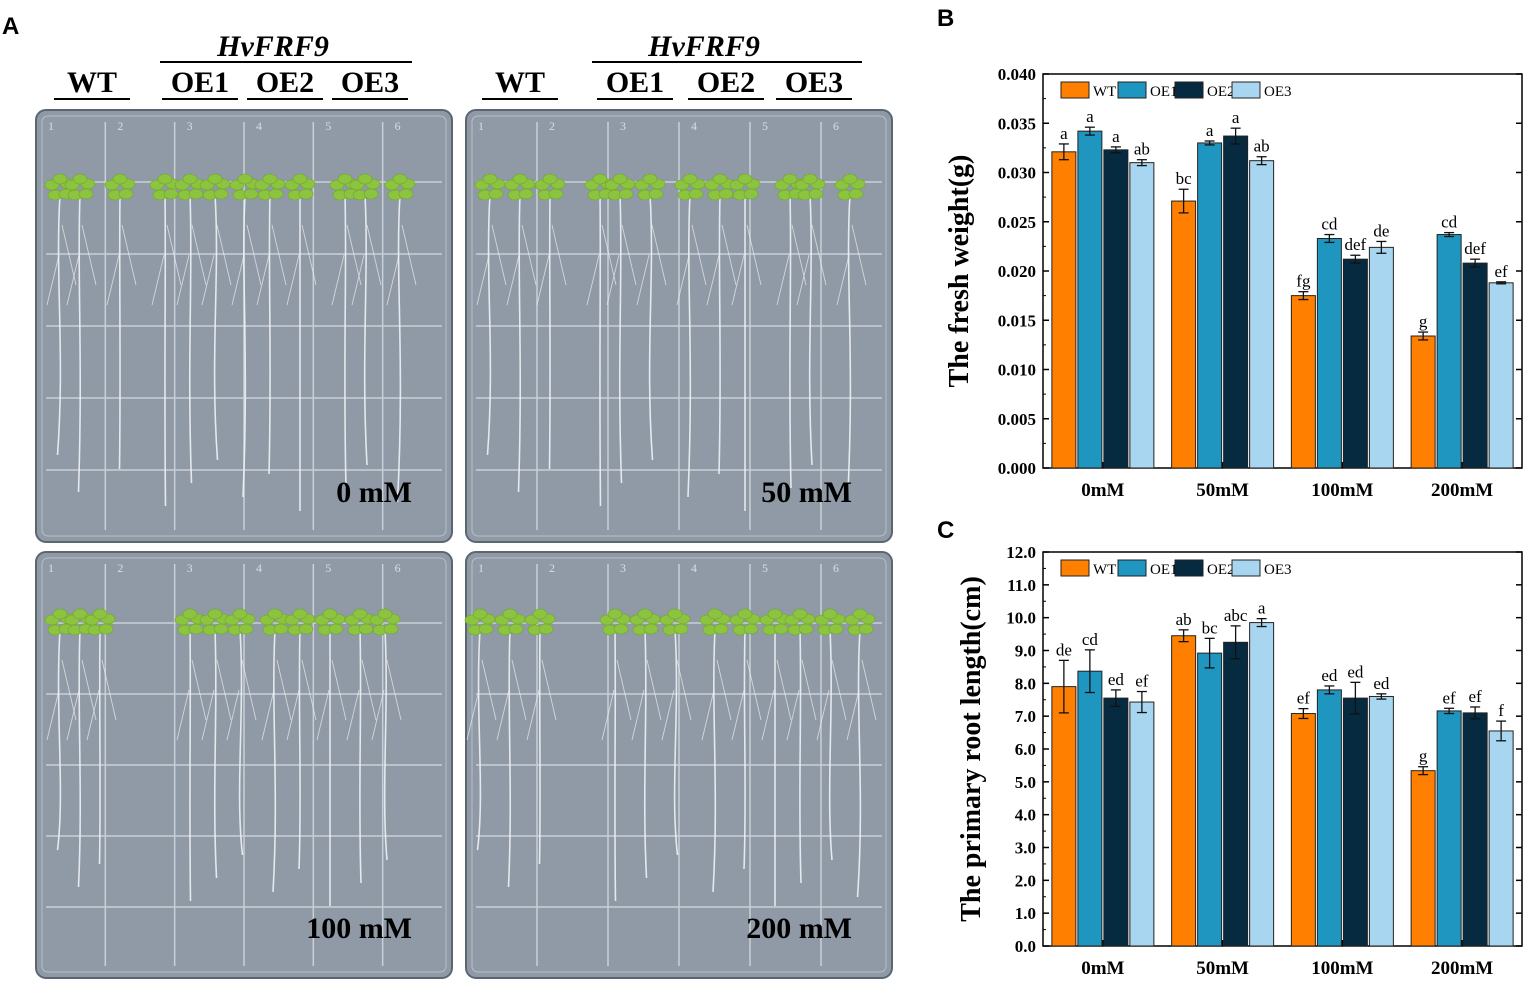  What do you see at coordinates (1164, 570) in the screenshot?
I see `legend-label: OE1` at bounding box center [1164, 570].